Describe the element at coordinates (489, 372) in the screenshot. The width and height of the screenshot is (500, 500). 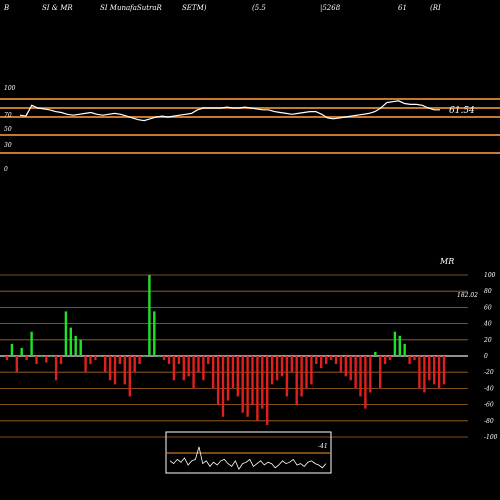
I see `mrsi-y-tick-label: -20` at that location.